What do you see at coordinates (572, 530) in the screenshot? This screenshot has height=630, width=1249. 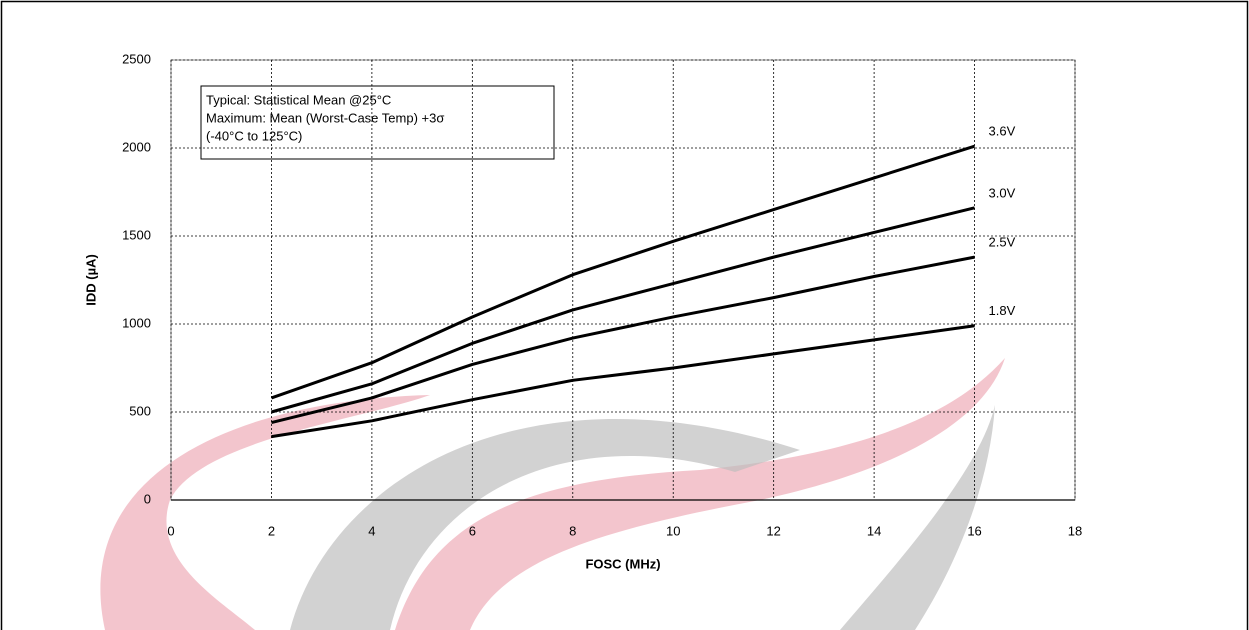 I see `x-tick-label: 8` at bounding box center [572, 530].